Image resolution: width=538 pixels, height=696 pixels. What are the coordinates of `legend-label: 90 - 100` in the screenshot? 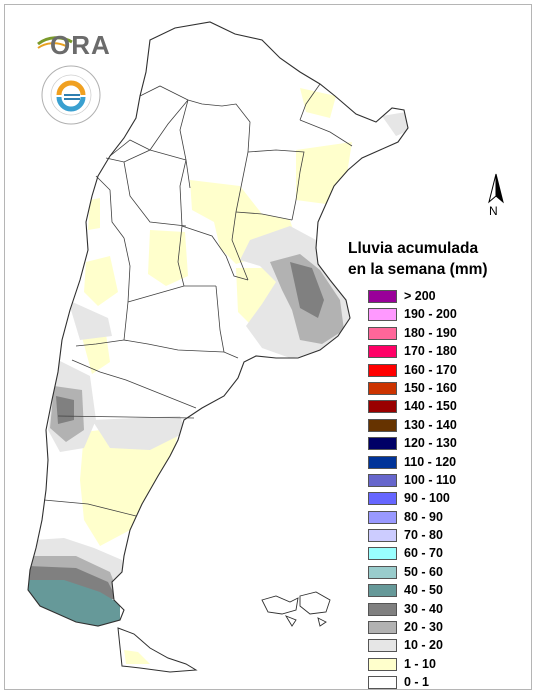 It's located at (427, 498).